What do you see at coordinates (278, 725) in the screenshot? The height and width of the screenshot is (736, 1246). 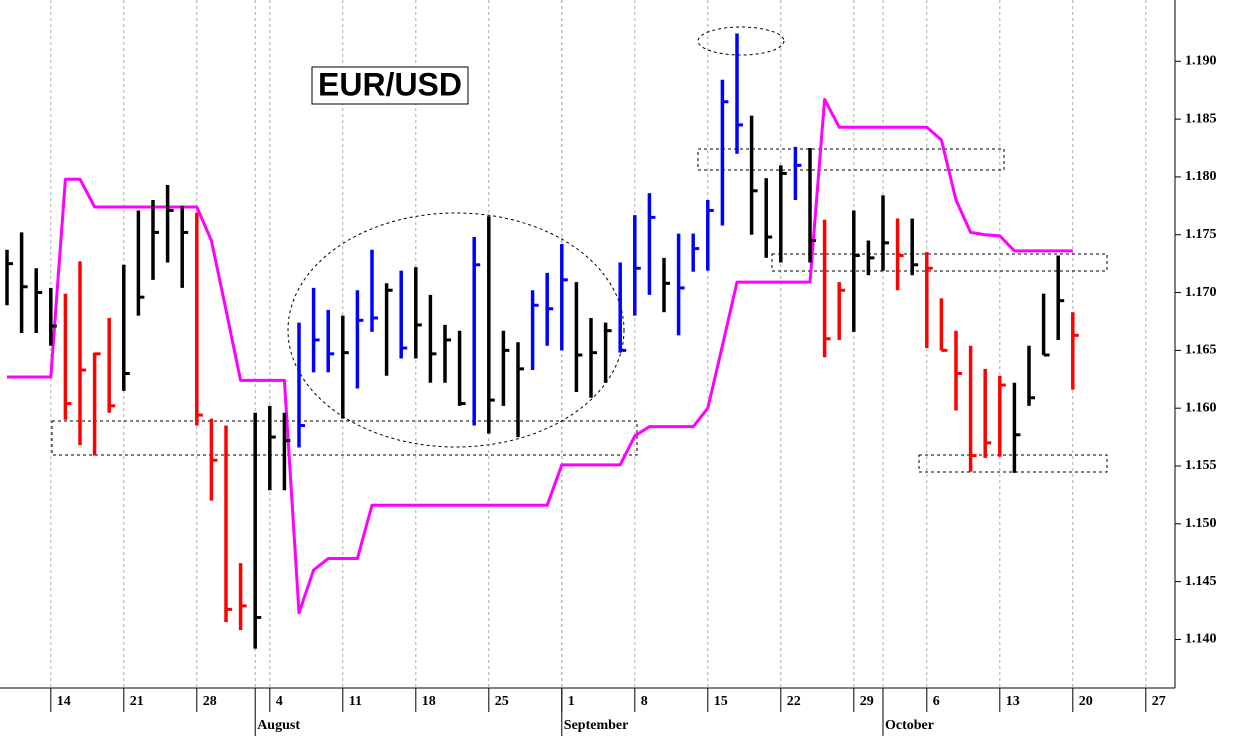 I see `month-label: August` at bounding box center [278, 725].